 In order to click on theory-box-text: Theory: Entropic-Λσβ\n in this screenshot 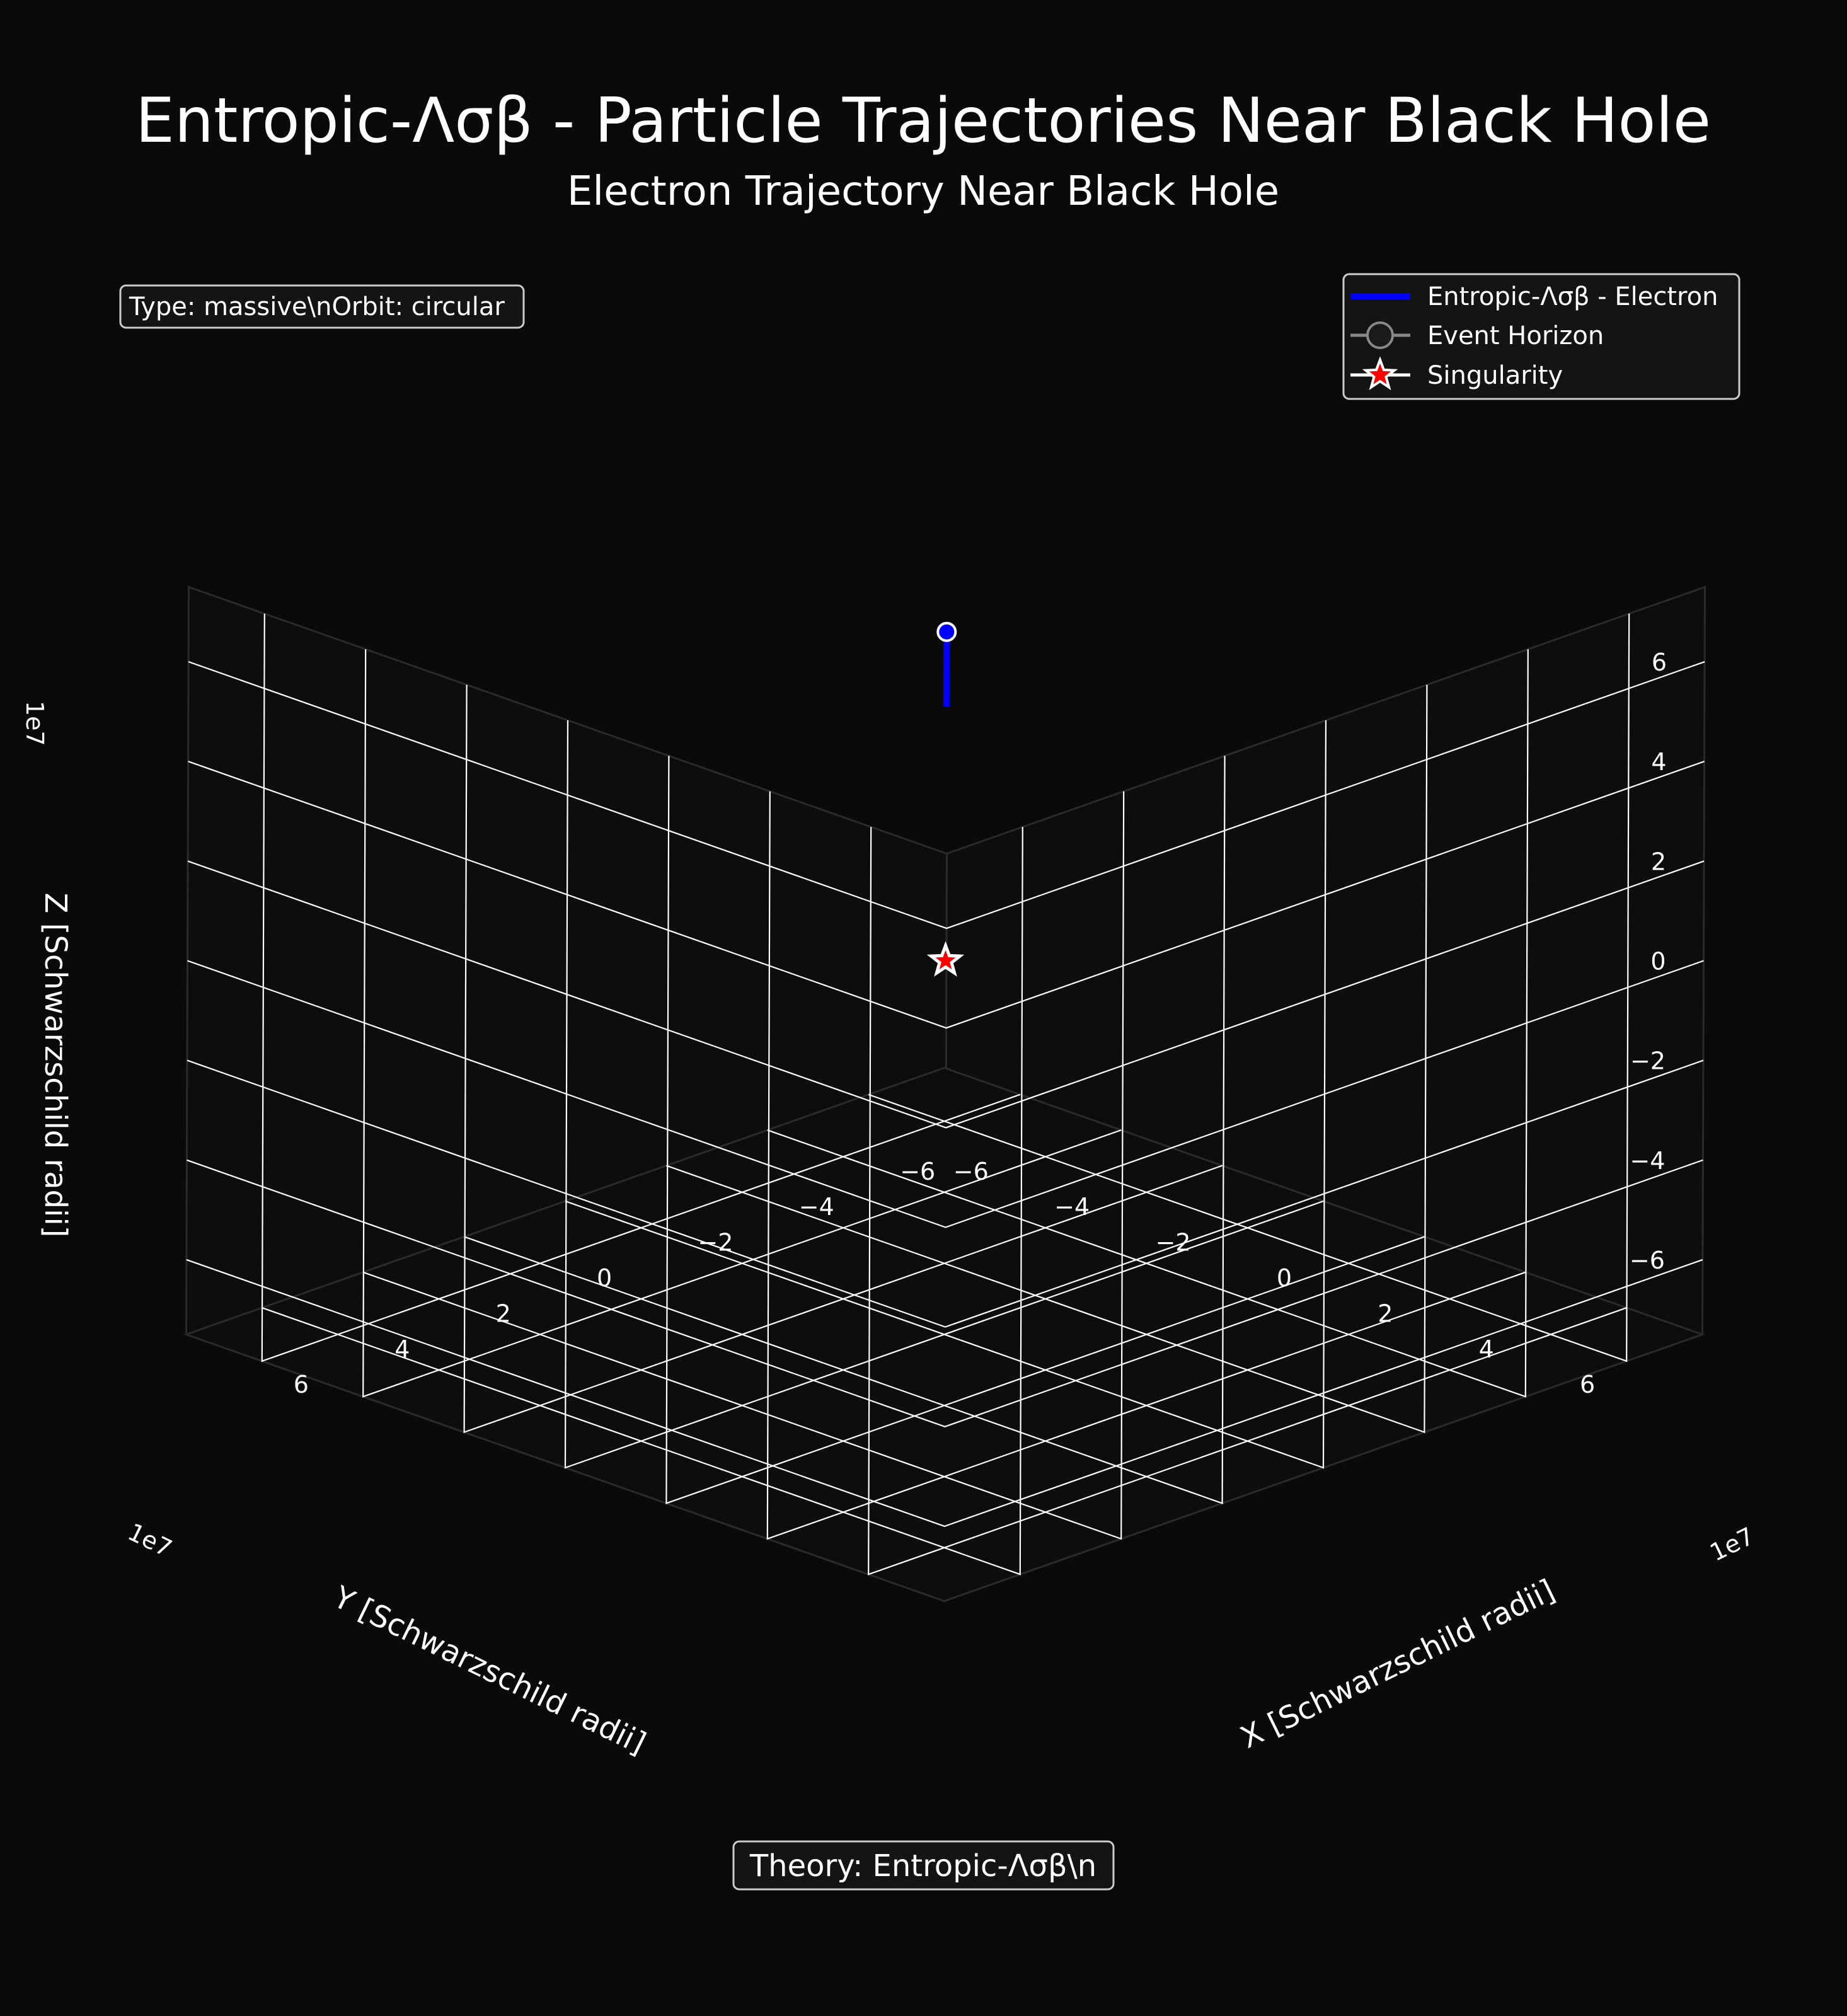, I will do `click(922, 1866)`.